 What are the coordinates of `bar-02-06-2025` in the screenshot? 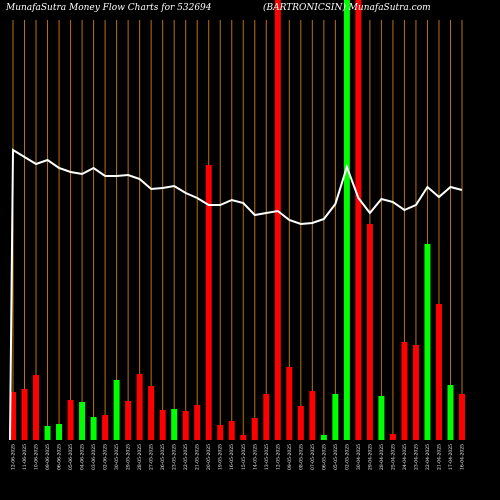 It's located at (105, 427).